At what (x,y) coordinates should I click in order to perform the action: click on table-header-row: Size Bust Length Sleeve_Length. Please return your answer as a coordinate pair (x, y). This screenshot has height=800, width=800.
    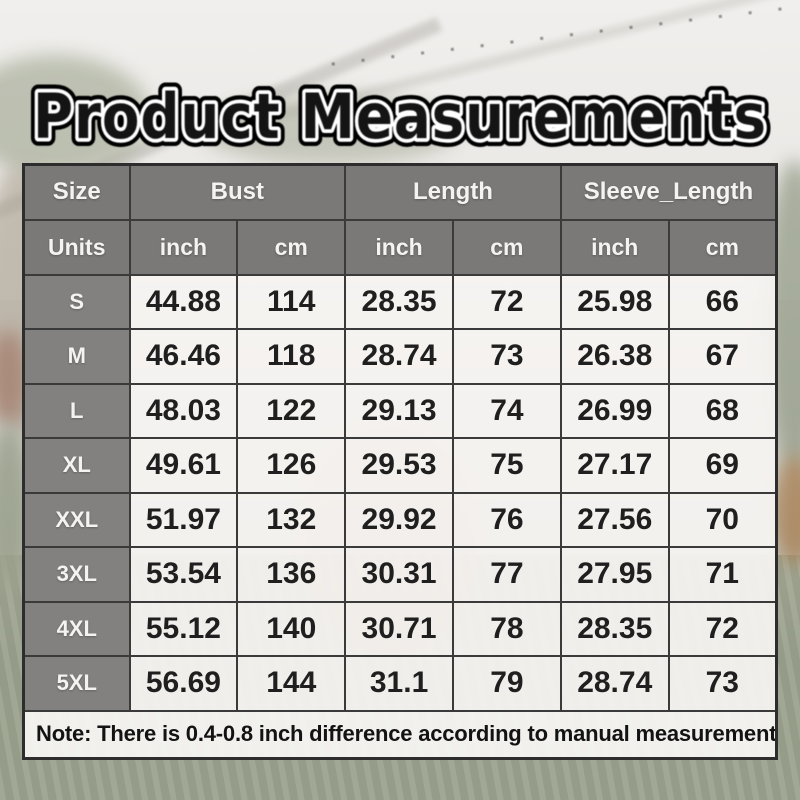
    Looking at the image, I should click on (400, 192).